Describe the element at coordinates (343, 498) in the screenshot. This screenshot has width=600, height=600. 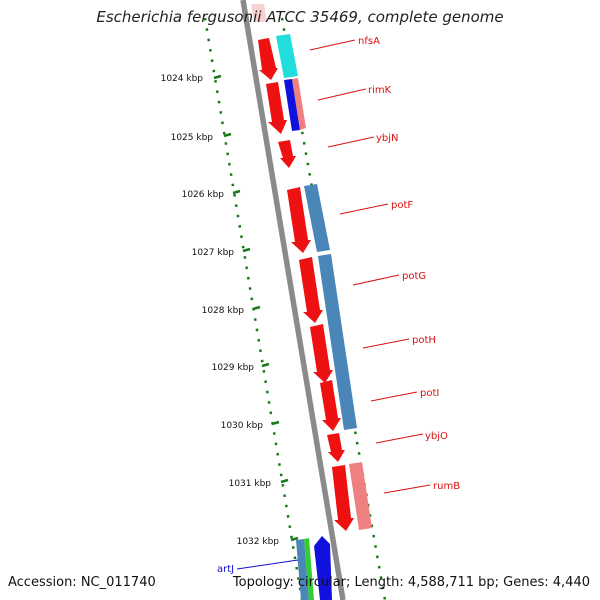
I see `gene-rumB` at that location.